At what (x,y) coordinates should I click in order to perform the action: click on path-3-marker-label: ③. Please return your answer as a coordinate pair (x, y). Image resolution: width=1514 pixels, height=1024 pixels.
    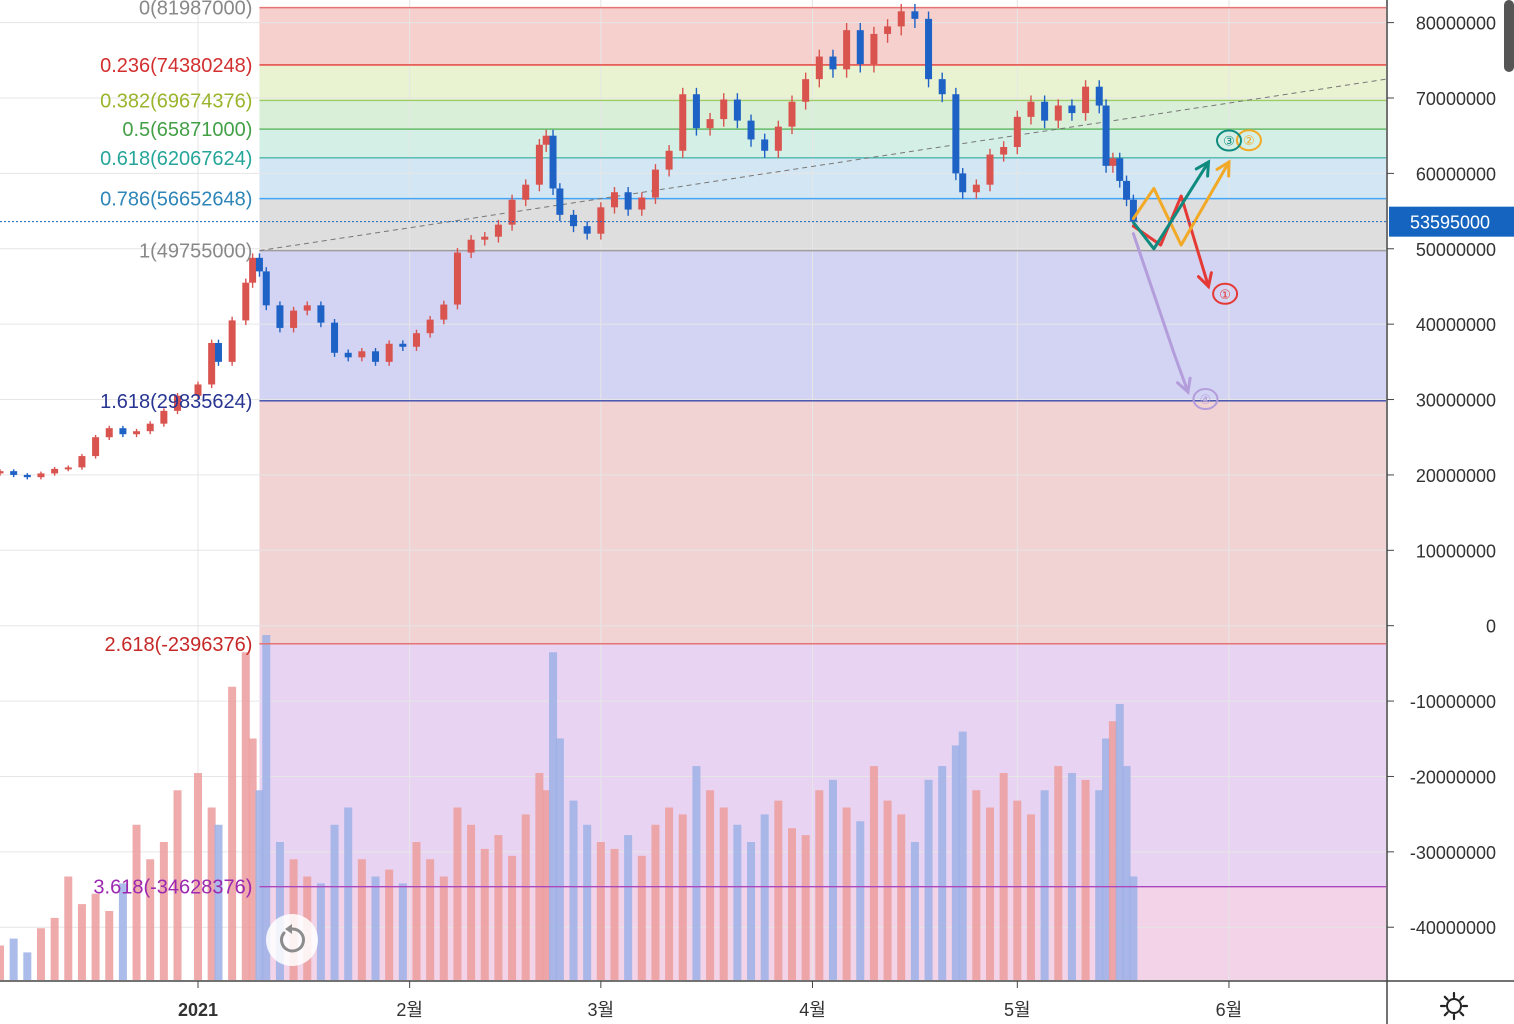
    Looking at the image, I should click on (1229, 142).